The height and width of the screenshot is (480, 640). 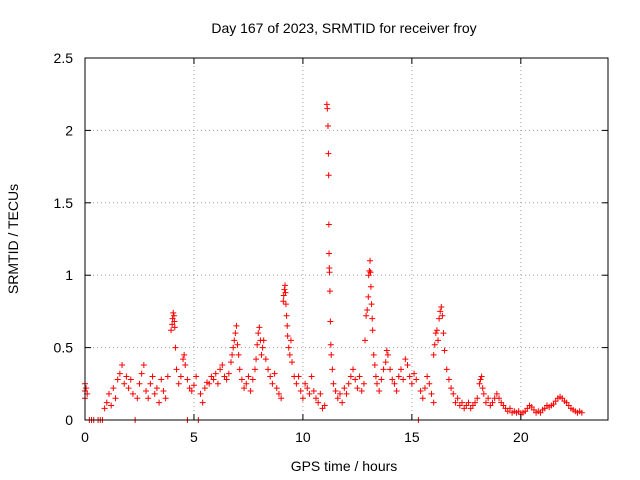 What do you see at coordinates (64, 58) in the screenshot?
I see `y-tick-label: 2.5` at bounding box center [64, 58].